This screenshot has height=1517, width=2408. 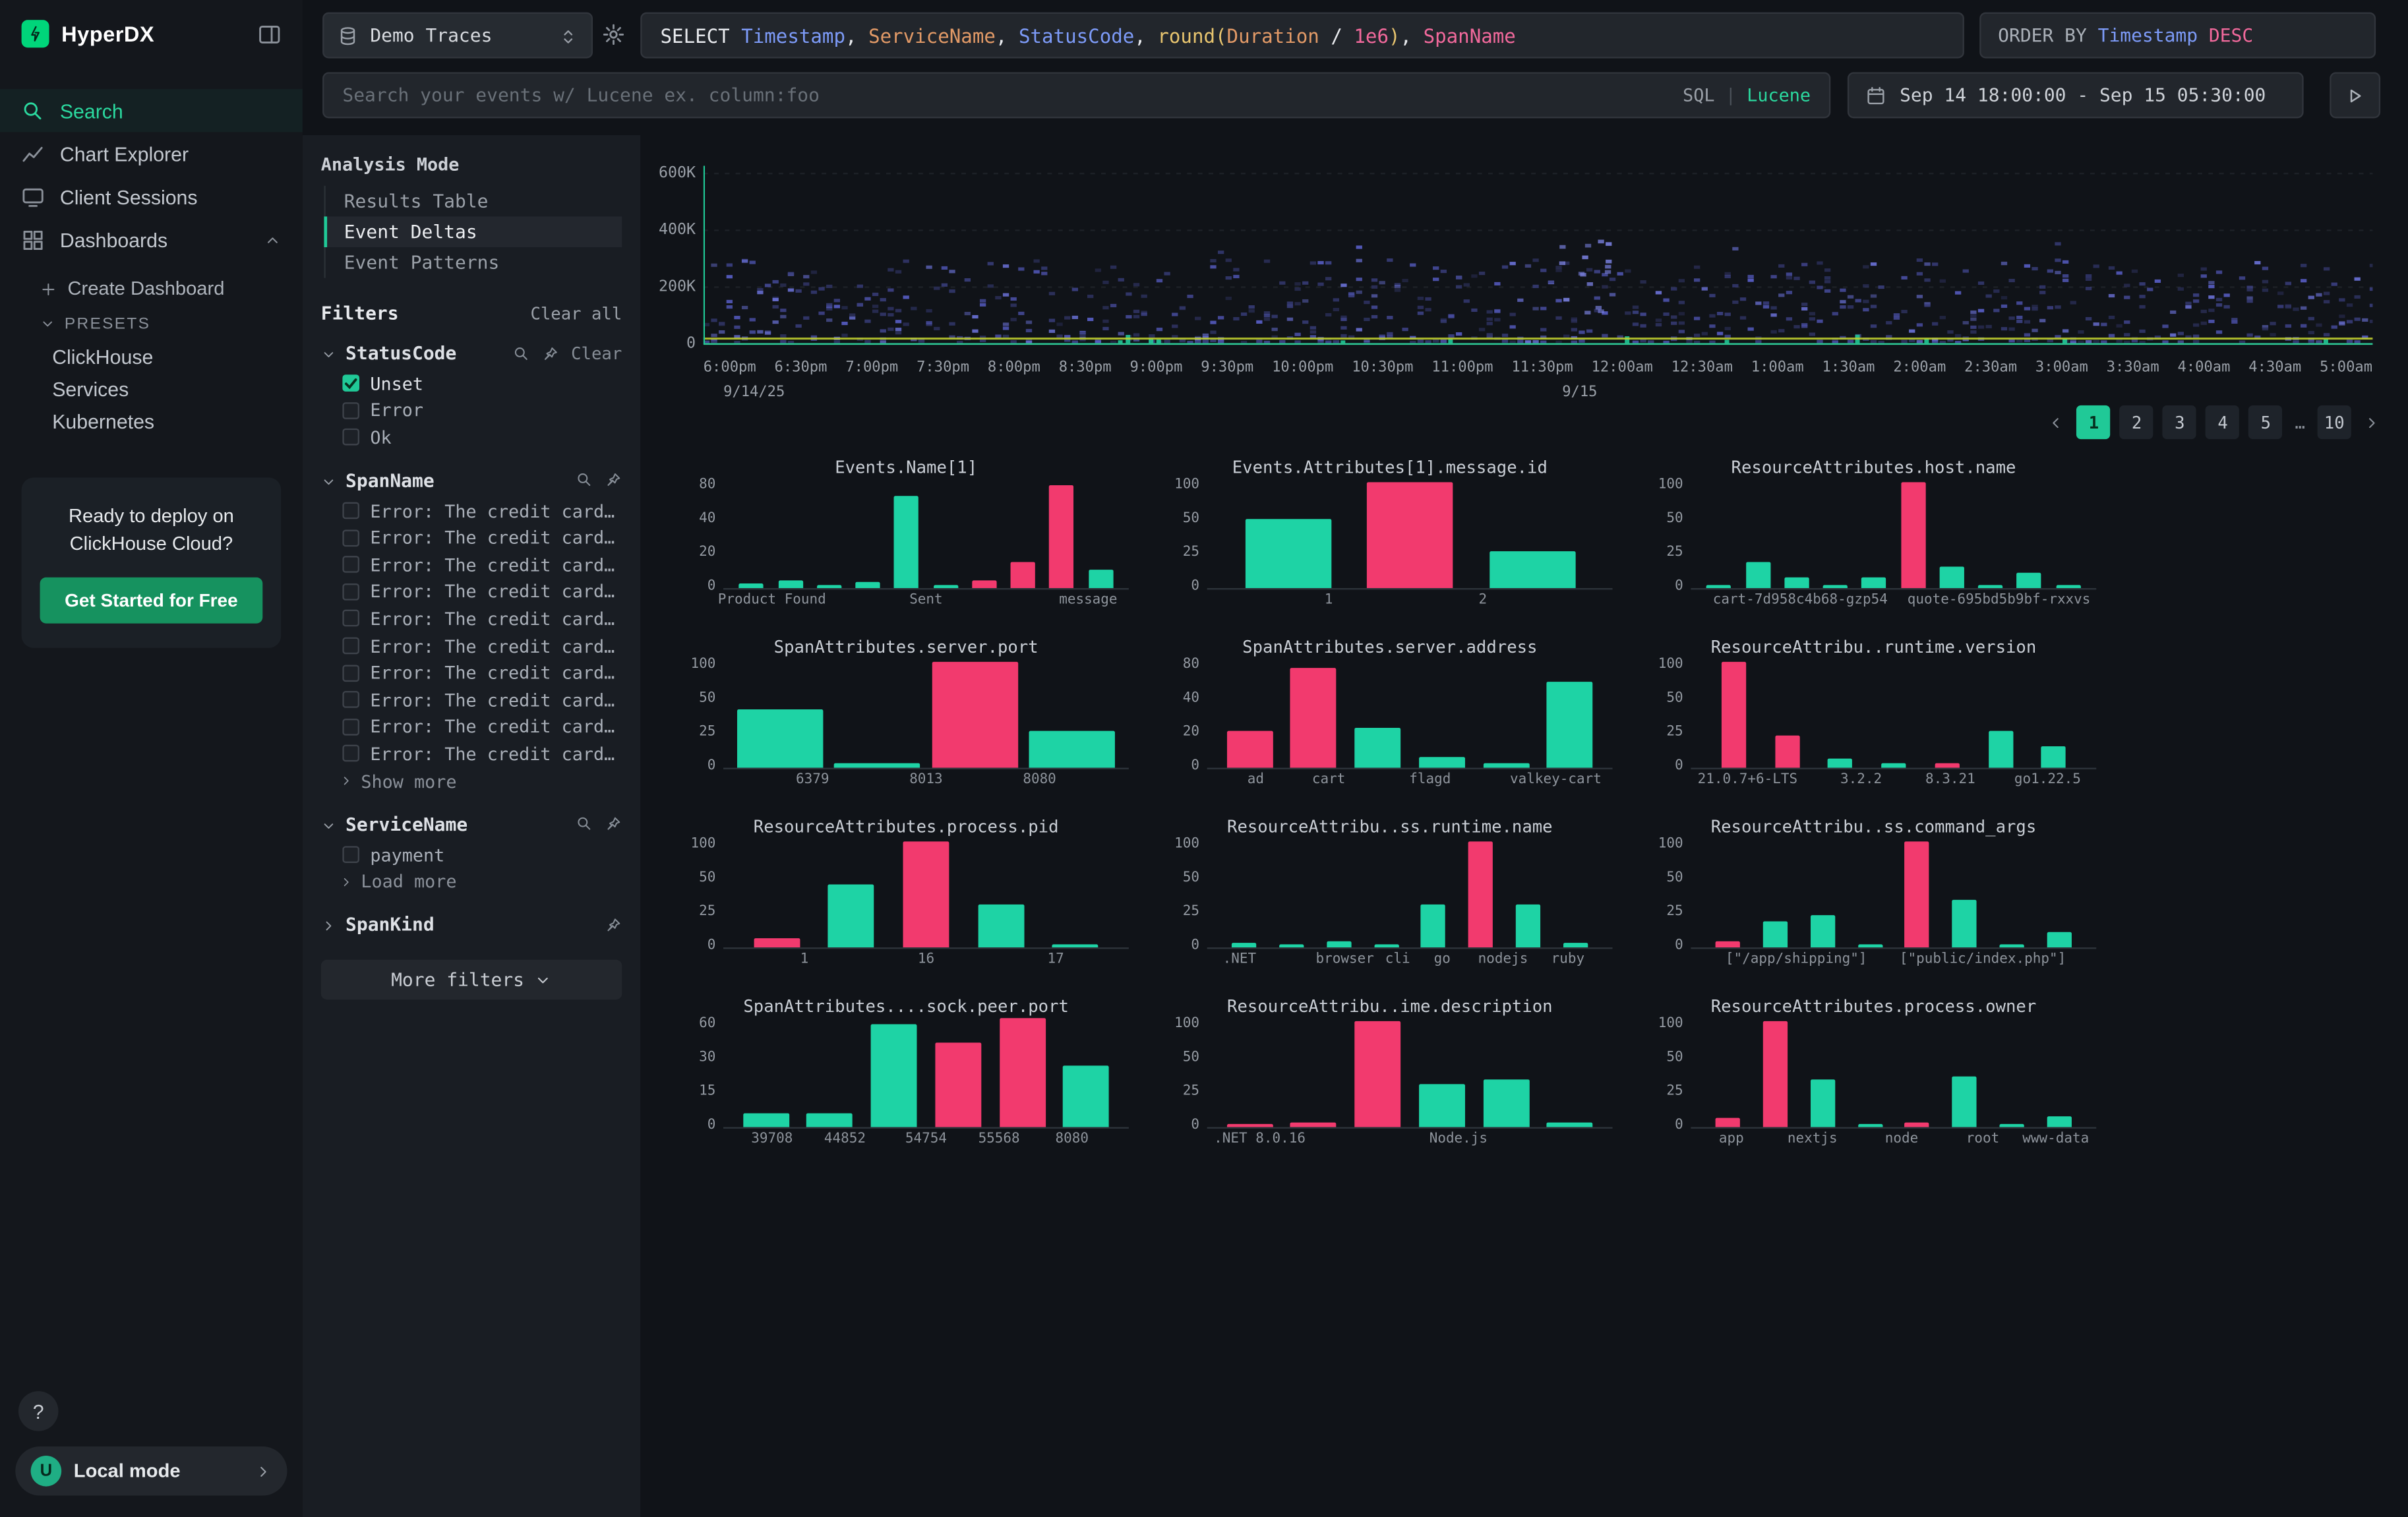 I want to click on prev-page-button, so click(x=2056, y=422).